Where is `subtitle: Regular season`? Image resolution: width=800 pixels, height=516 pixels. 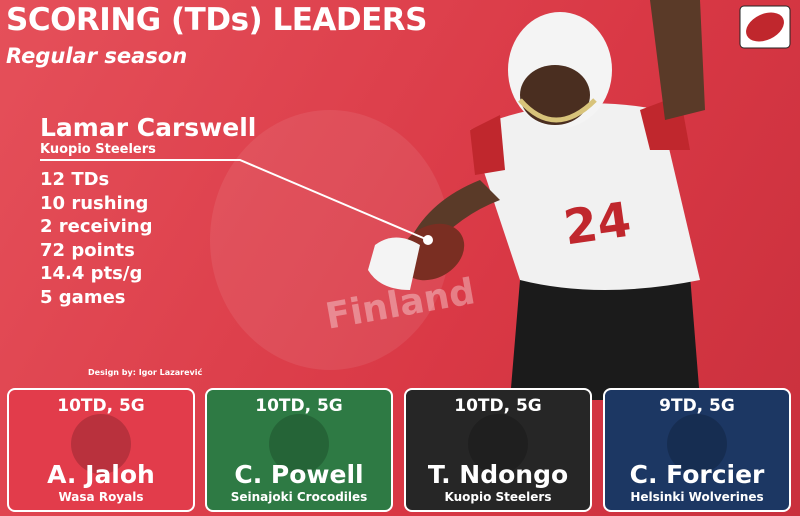
subtitle: Regular season is located at coordinates (97, 56).